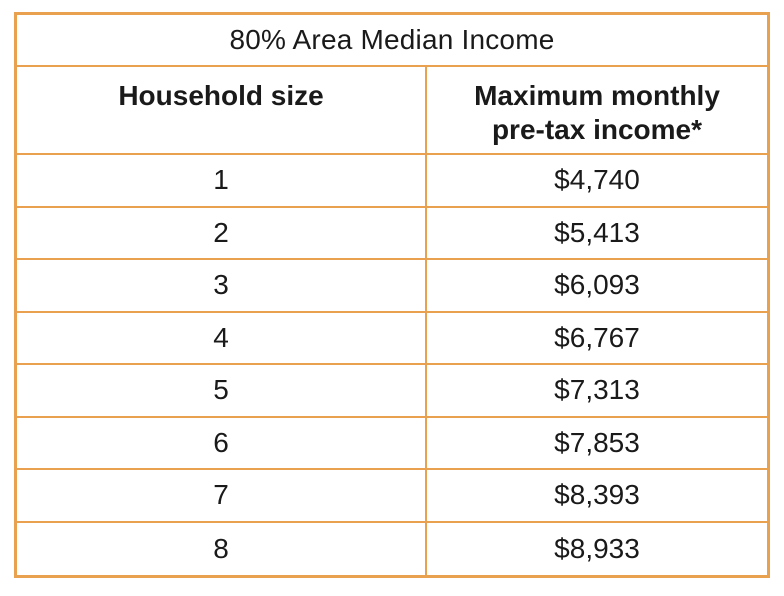  I want to click on table-row-size: 2, so click(222, 233).